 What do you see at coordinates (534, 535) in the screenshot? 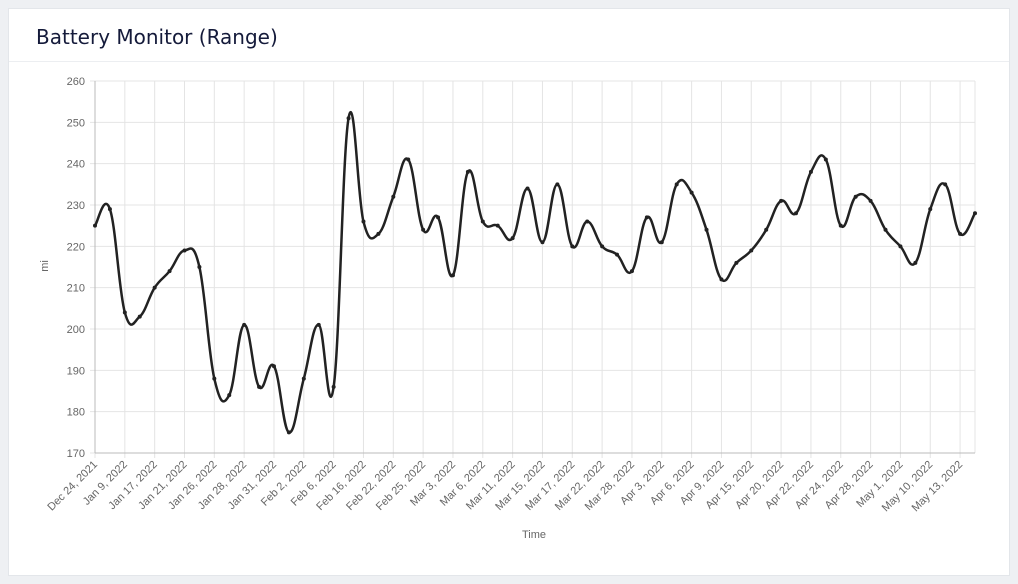
I see `x-axis-label: Time` at bounding box center [534, 535].